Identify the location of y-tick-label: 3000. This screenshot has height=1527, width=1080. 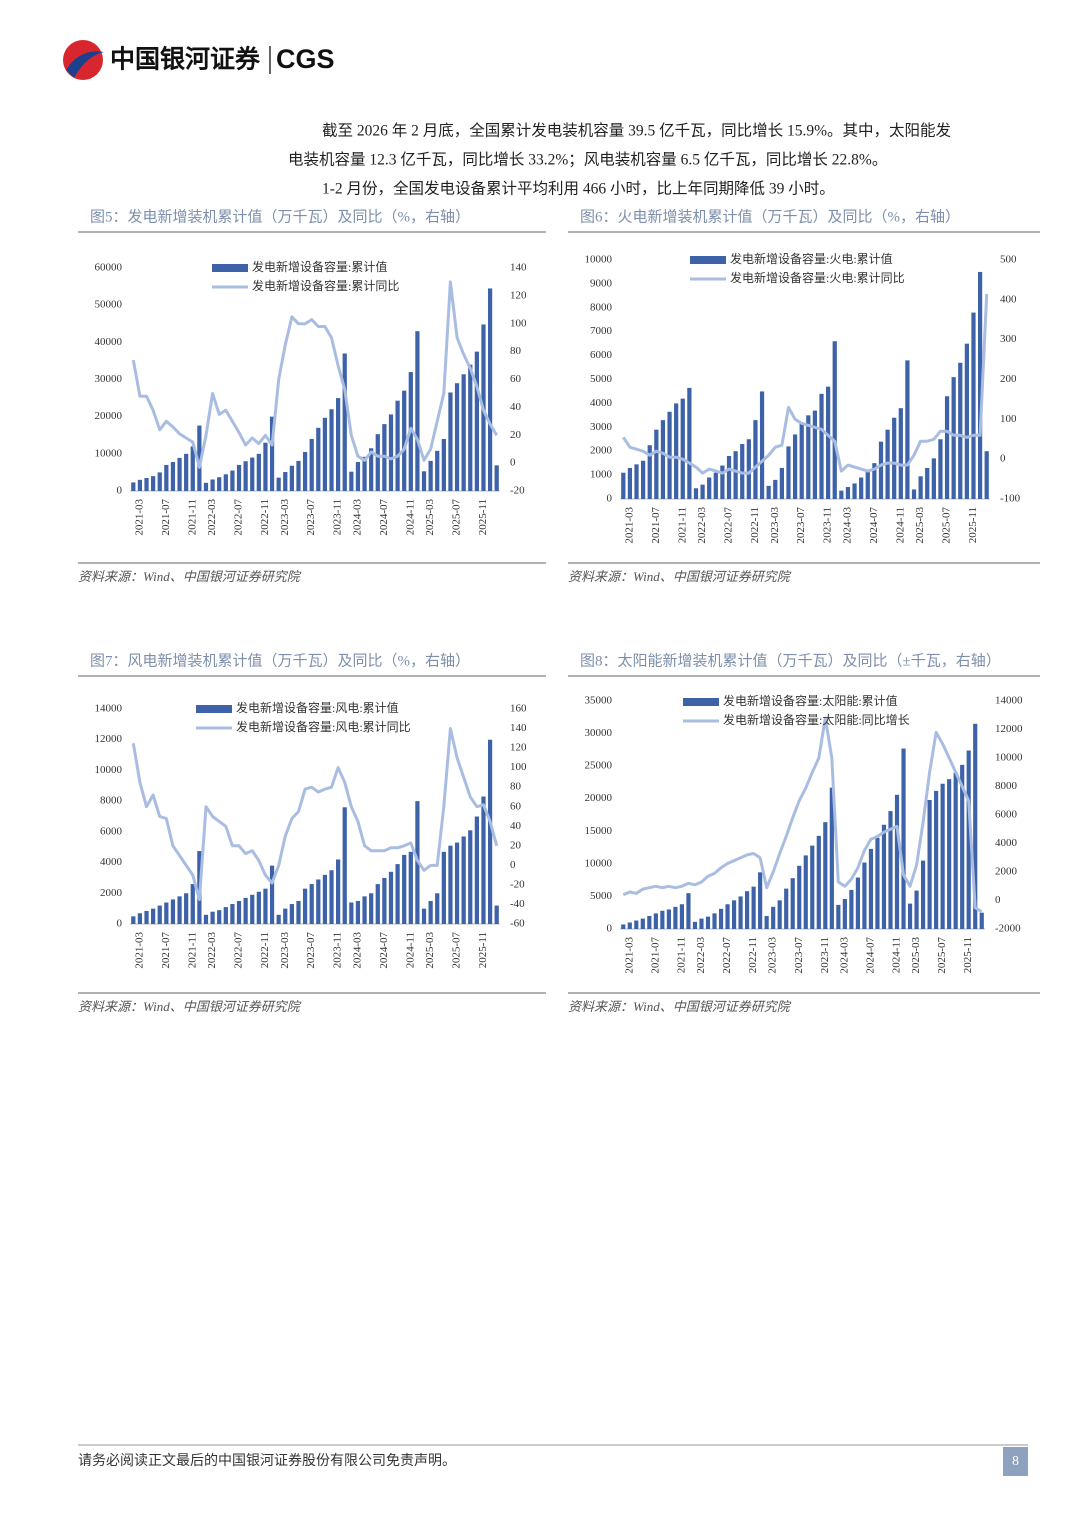
(601, 427).